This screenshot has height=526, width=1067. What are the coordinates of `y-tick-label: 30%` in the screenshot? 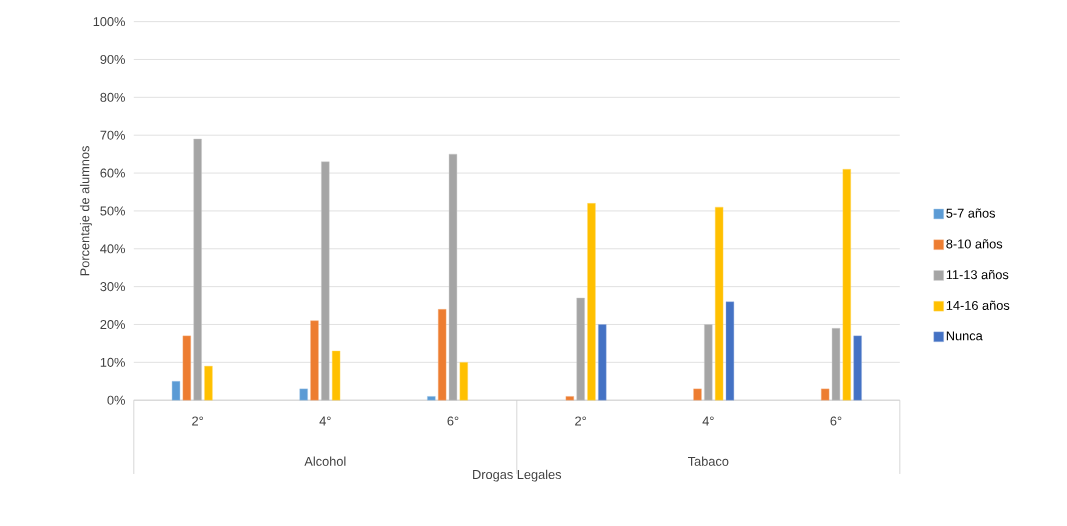 It's located at (112, 287).